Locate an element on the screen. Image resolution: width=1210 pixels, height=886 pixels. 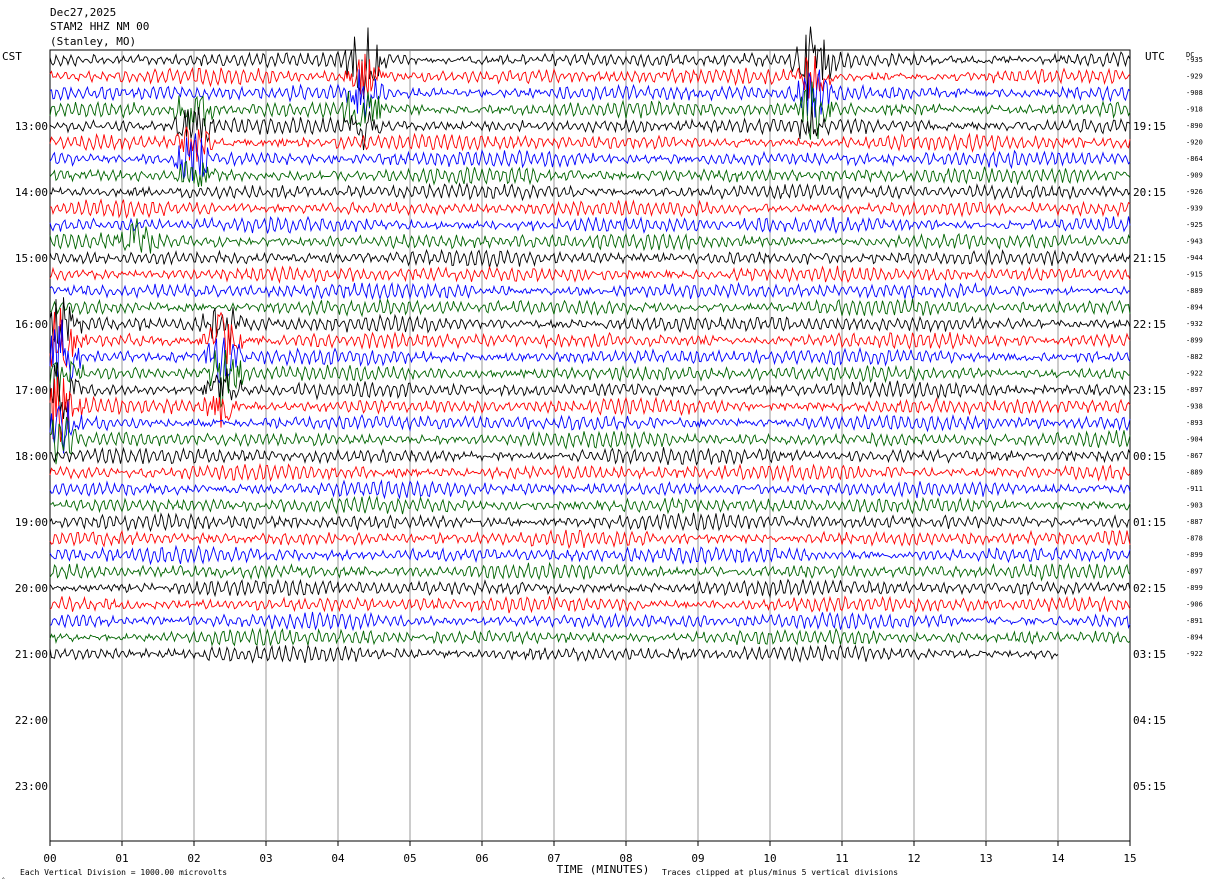
footer-left-mark: ‸ is located at coordinates (3, 874).